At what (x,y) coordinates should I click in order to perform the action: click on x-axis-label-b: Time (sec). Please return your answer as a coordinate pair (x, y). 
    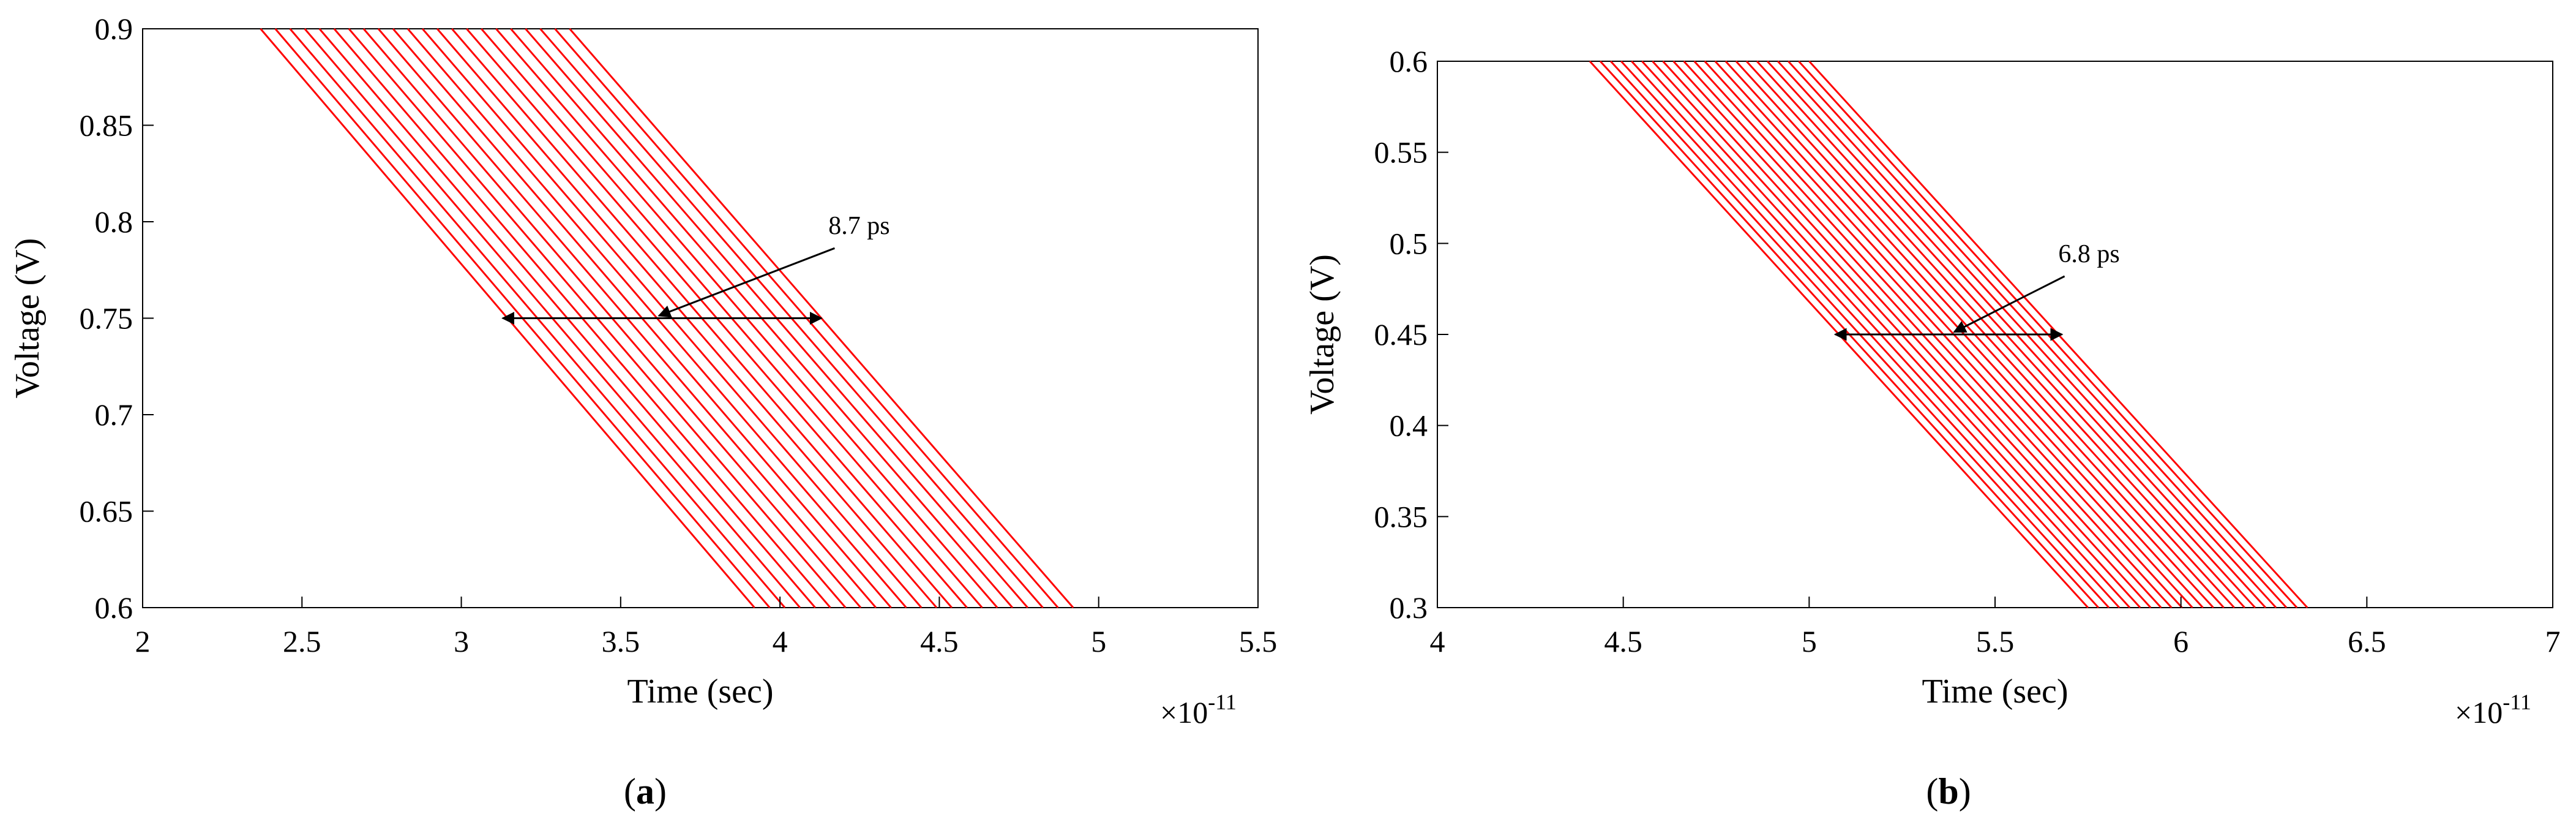
    Looking at the image, I should click on (1995, 692).